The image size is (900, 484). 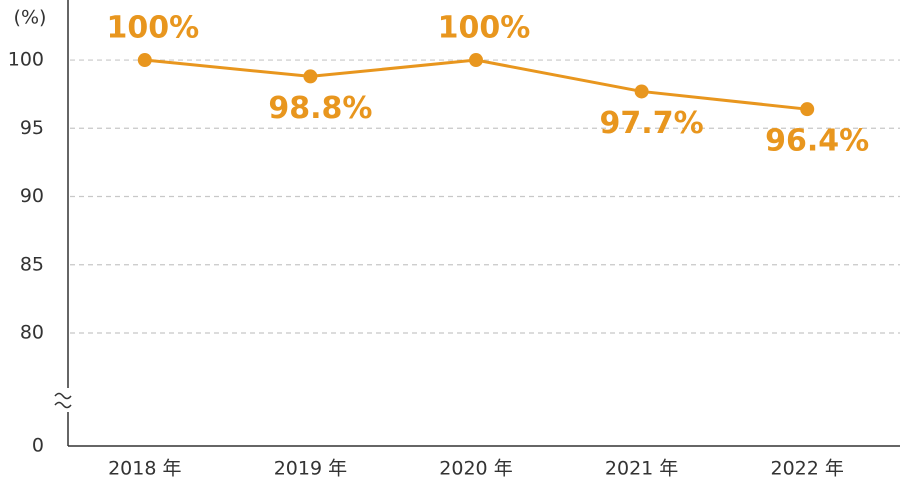 I want to click on line, so click(x=476, y=84).